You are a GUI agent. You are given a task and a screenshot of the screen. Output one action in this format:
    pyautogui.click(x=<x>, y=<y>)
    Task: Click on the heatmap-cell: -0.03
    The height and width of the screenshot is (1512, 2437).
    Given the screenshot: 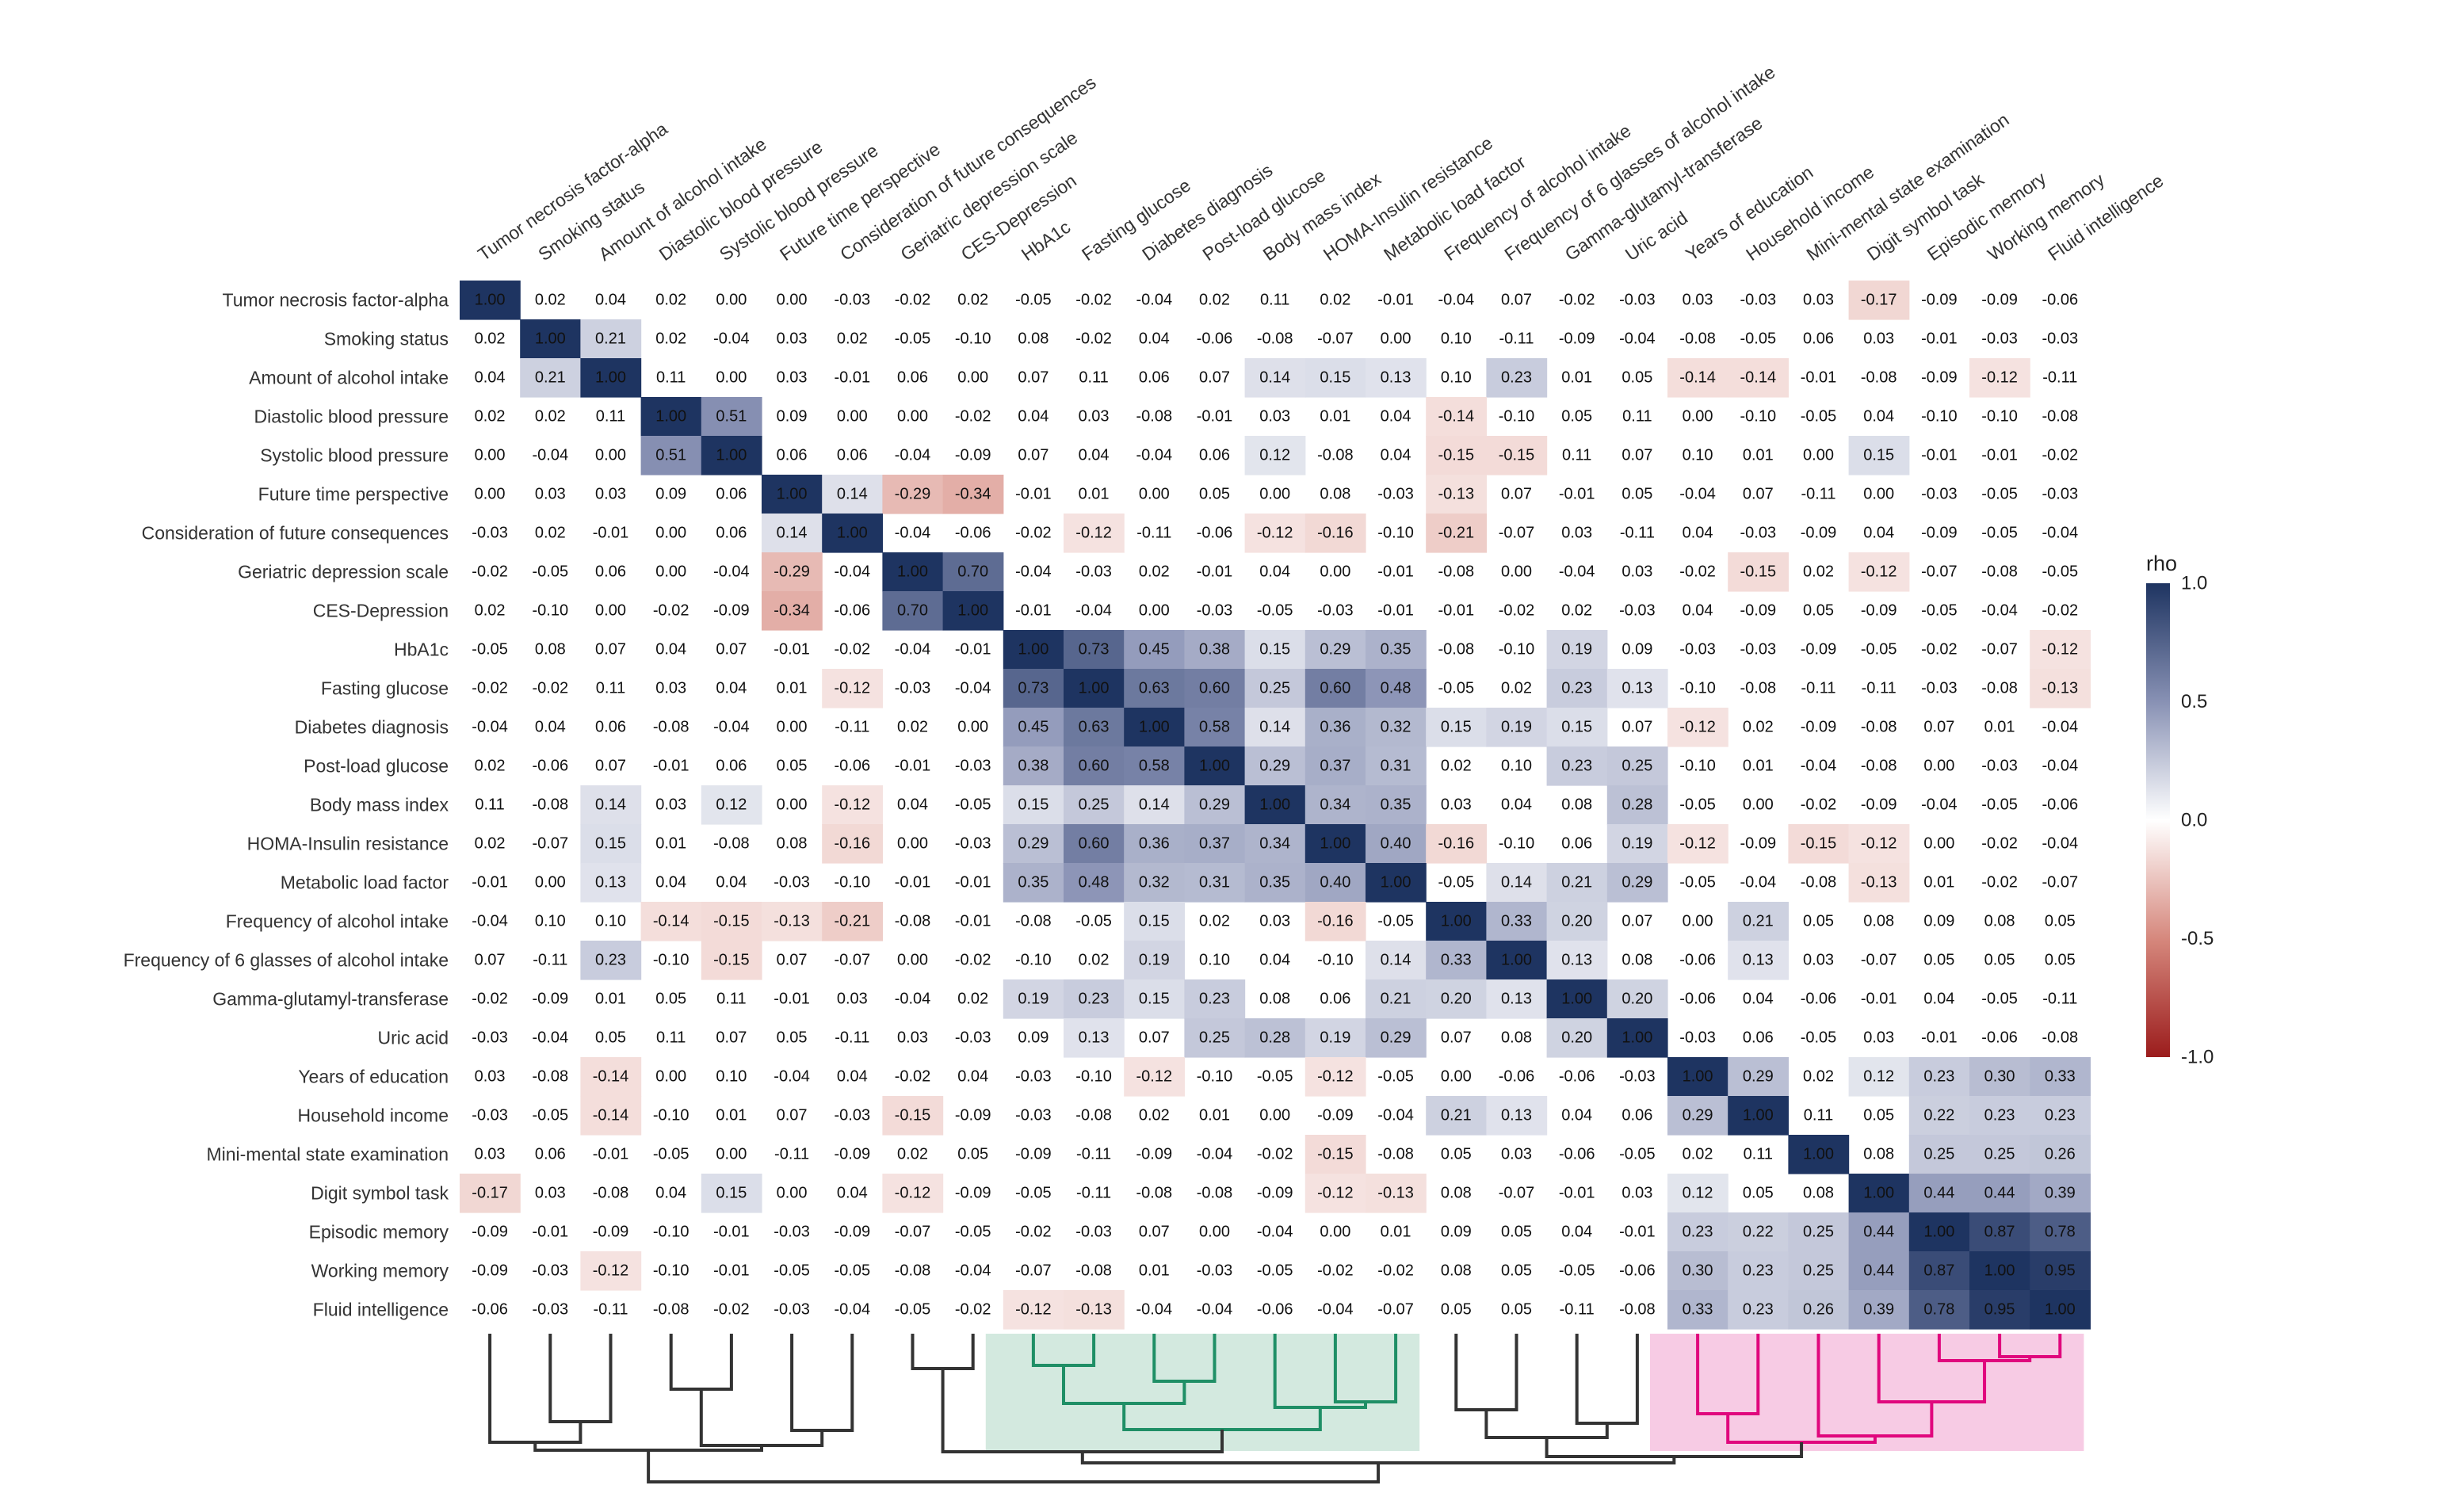 What is the action you would take?
    pyautogui.click(x=490, y=1115)
    